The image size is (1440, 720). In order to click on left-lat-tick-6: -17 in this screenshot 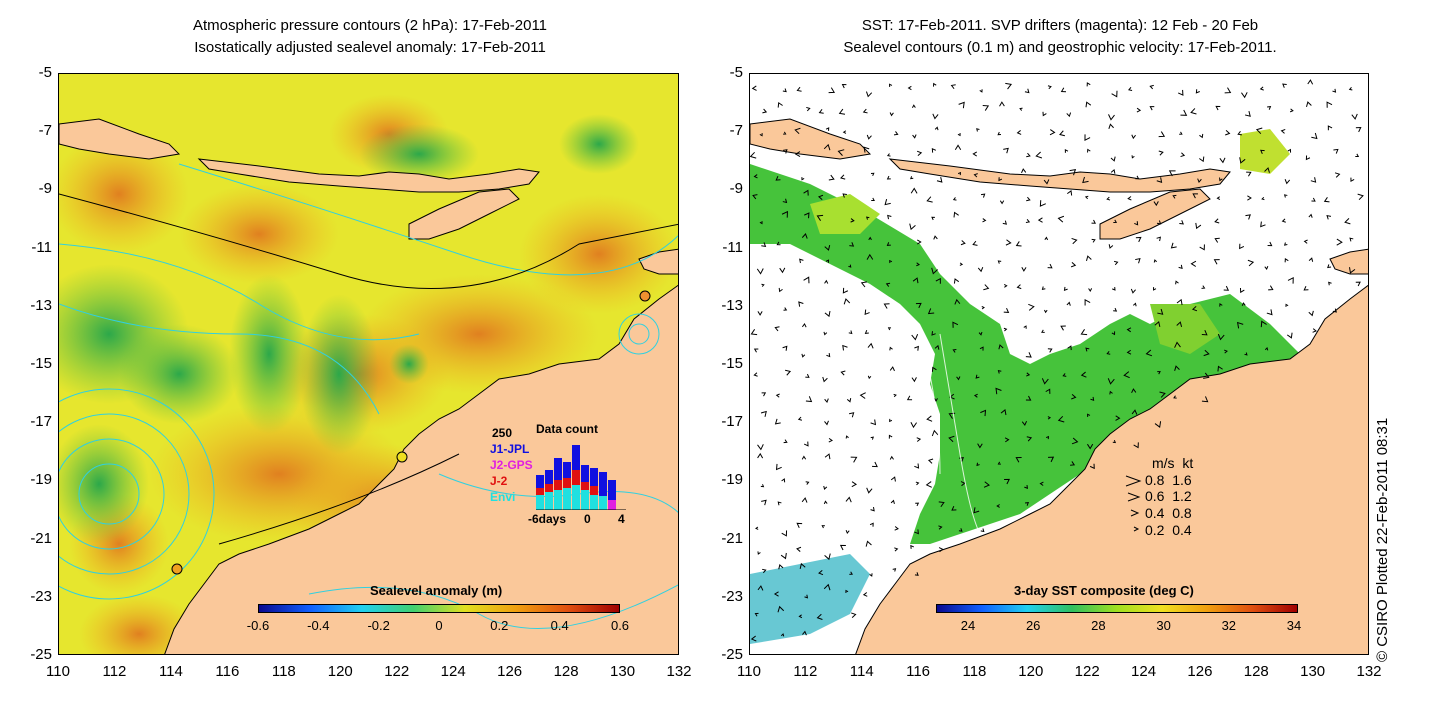, I will do `click(41, 422)`.